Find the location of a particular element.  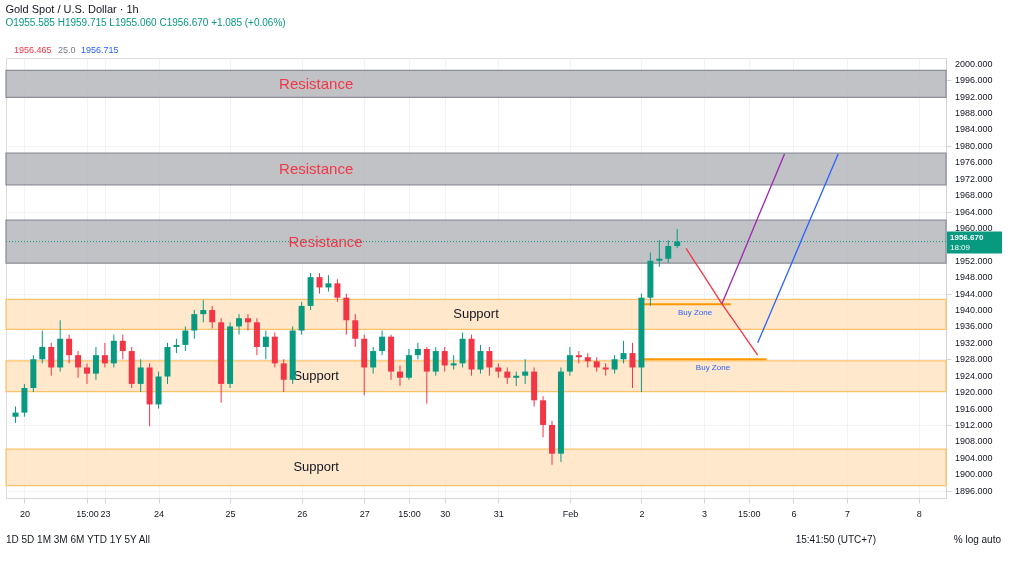

text: % log auto is located at coordinates (977, 539).